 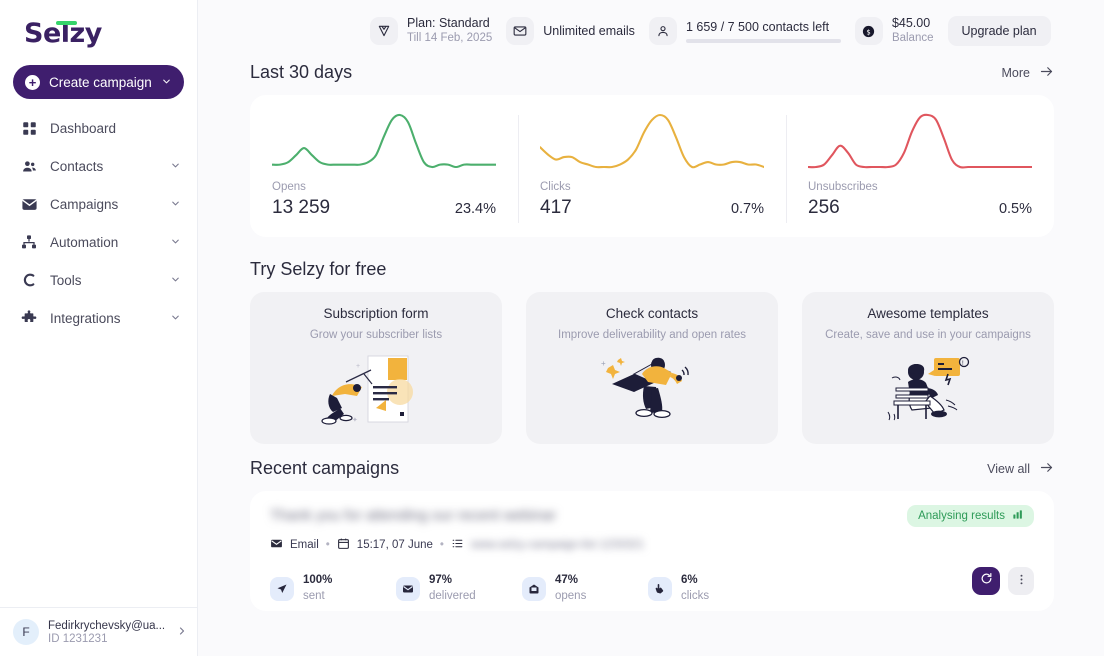 What do you see at coordinates (652, 141) in the screenshot?
I see `clicks-sparkline` at bounding box center [652, 141].